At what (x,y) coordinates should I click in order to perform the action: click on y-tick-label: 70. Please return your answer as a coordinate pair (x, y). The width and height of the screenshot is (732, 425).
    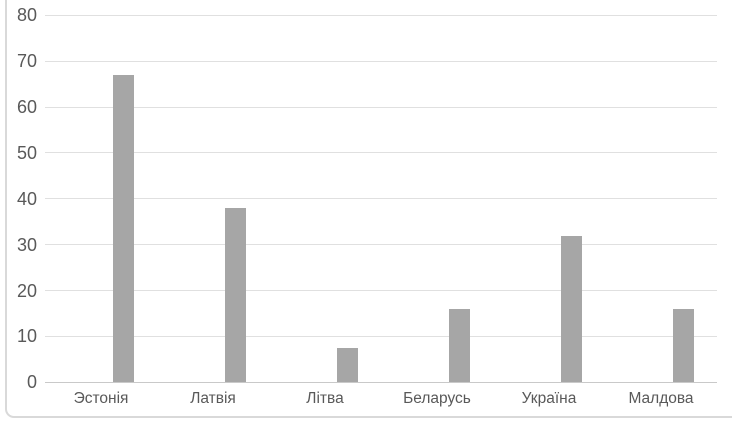
    Looking at the image, I should click on (26, 61).